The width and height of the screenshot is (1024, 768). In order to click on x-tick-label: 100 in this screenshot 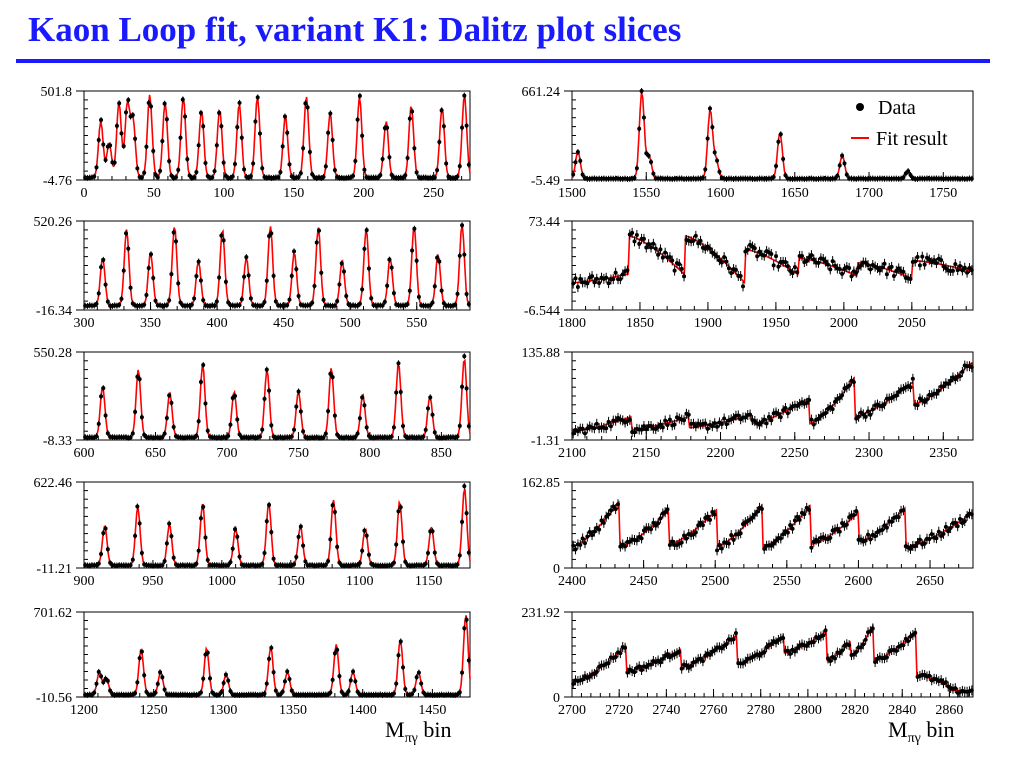, I will do `click(223, 193)`.